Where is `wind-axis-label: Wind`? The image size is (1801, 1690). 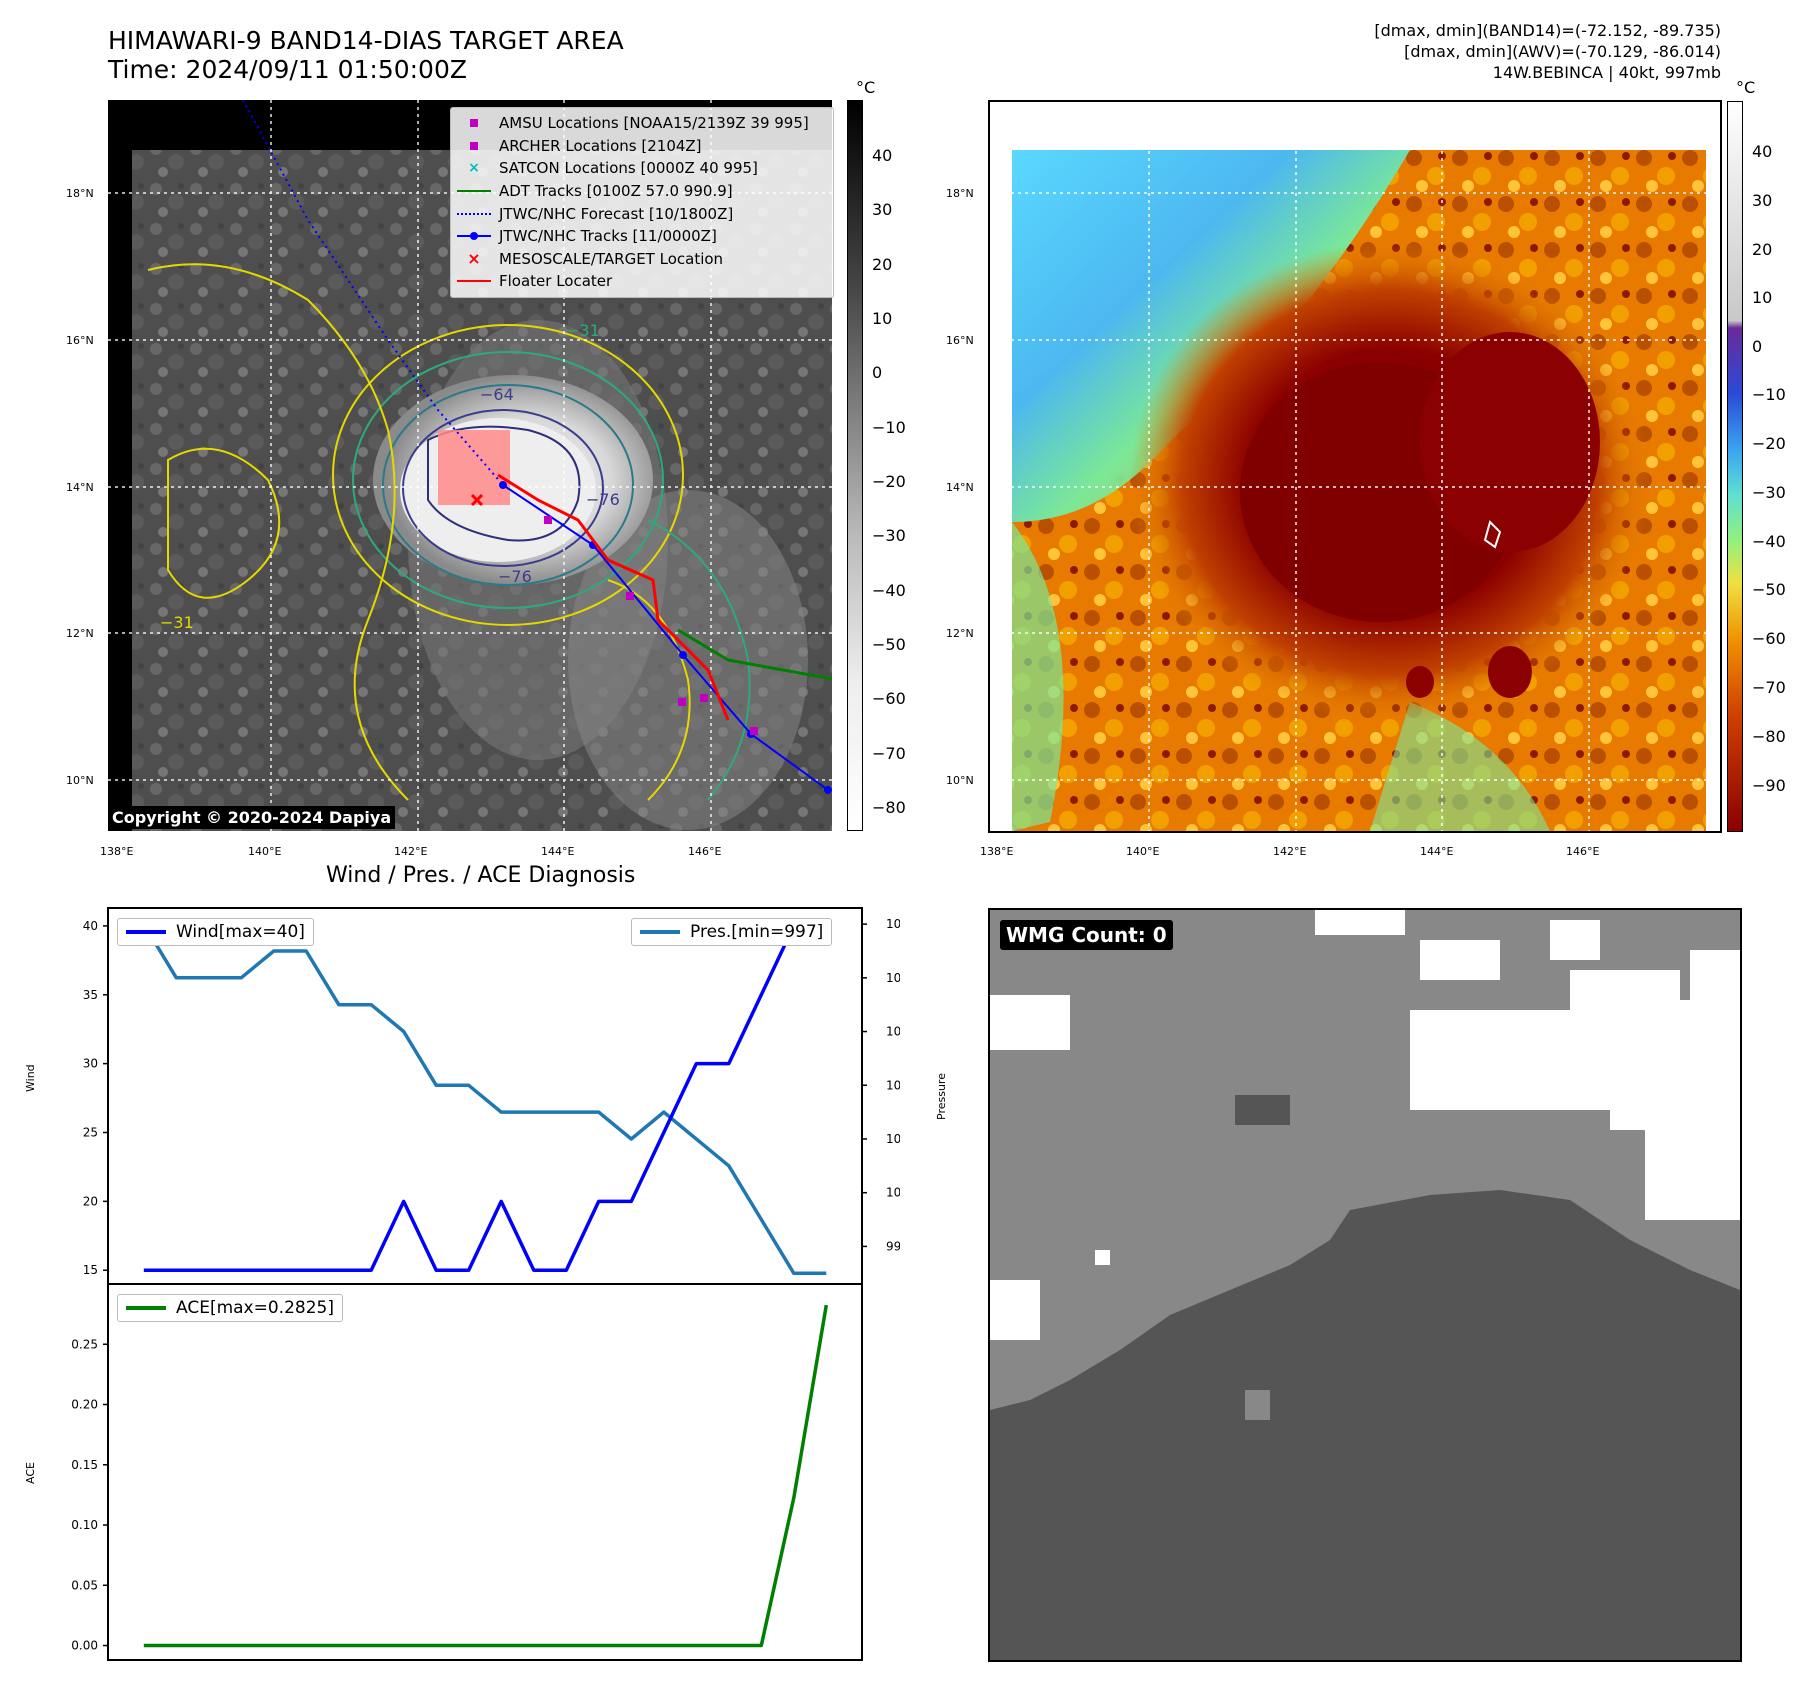 wind-axis-label: Wind is located at coordinates (30, 1078).